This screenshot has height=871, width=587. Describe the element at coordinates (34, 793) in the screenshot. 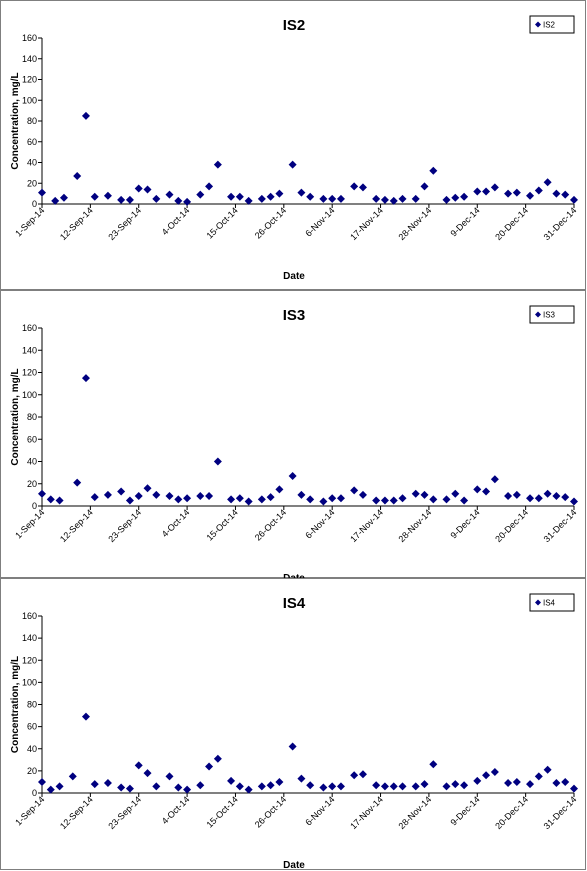

I see `y-tick-label: 0` at that location.